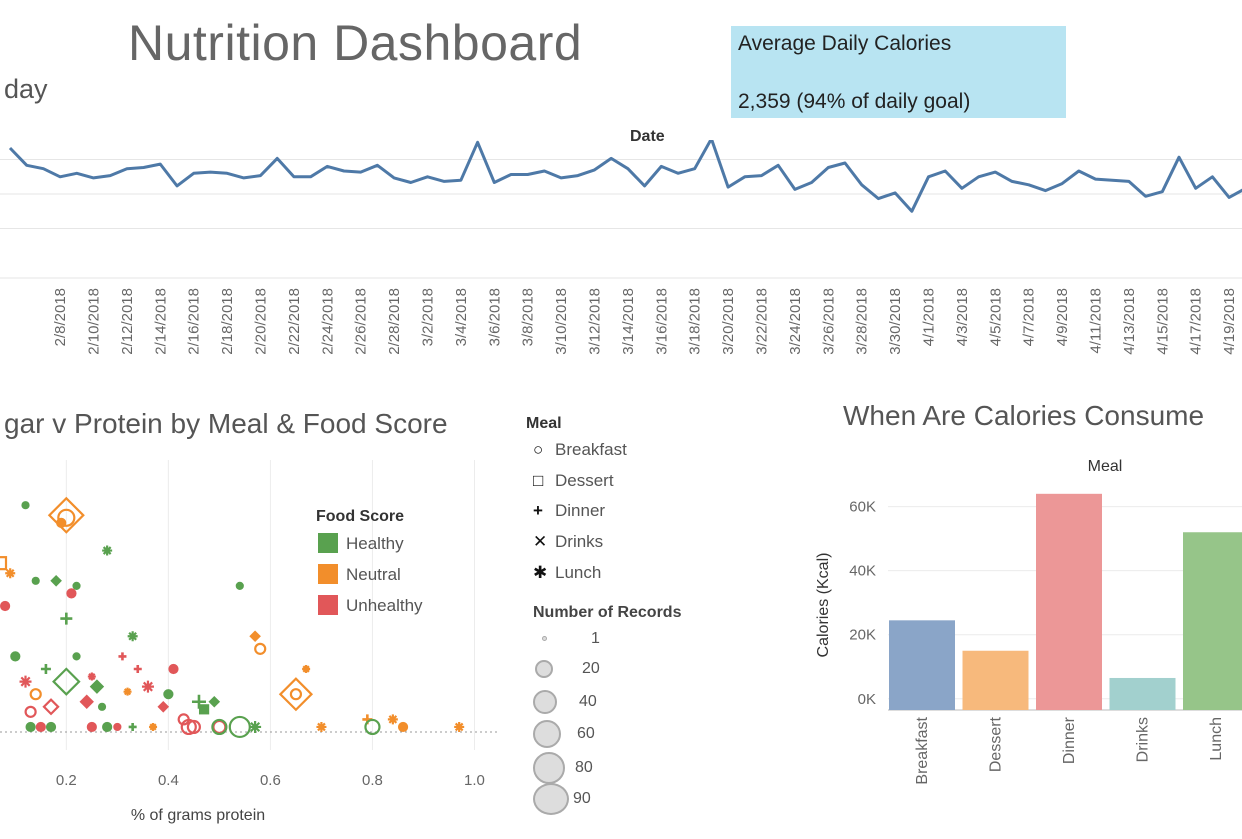  I want to click on legend-item-dinner: + Dinner, so click(569, 511).